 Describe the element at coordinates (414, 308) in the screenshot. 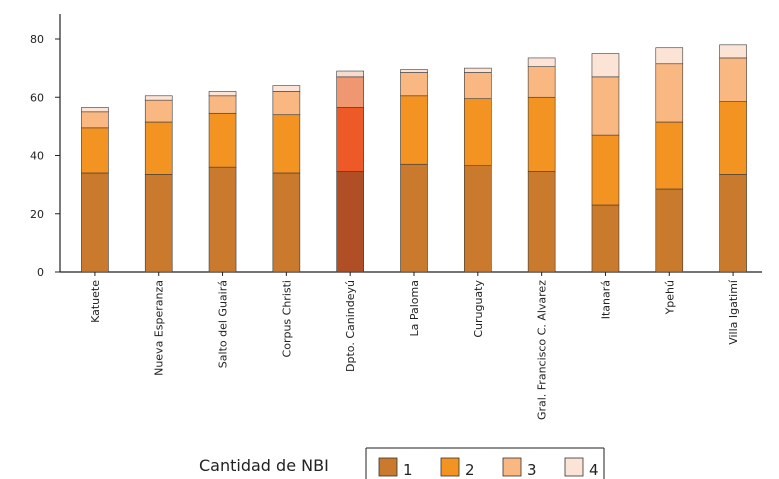

I see `category-label: La Paloma` at that location.